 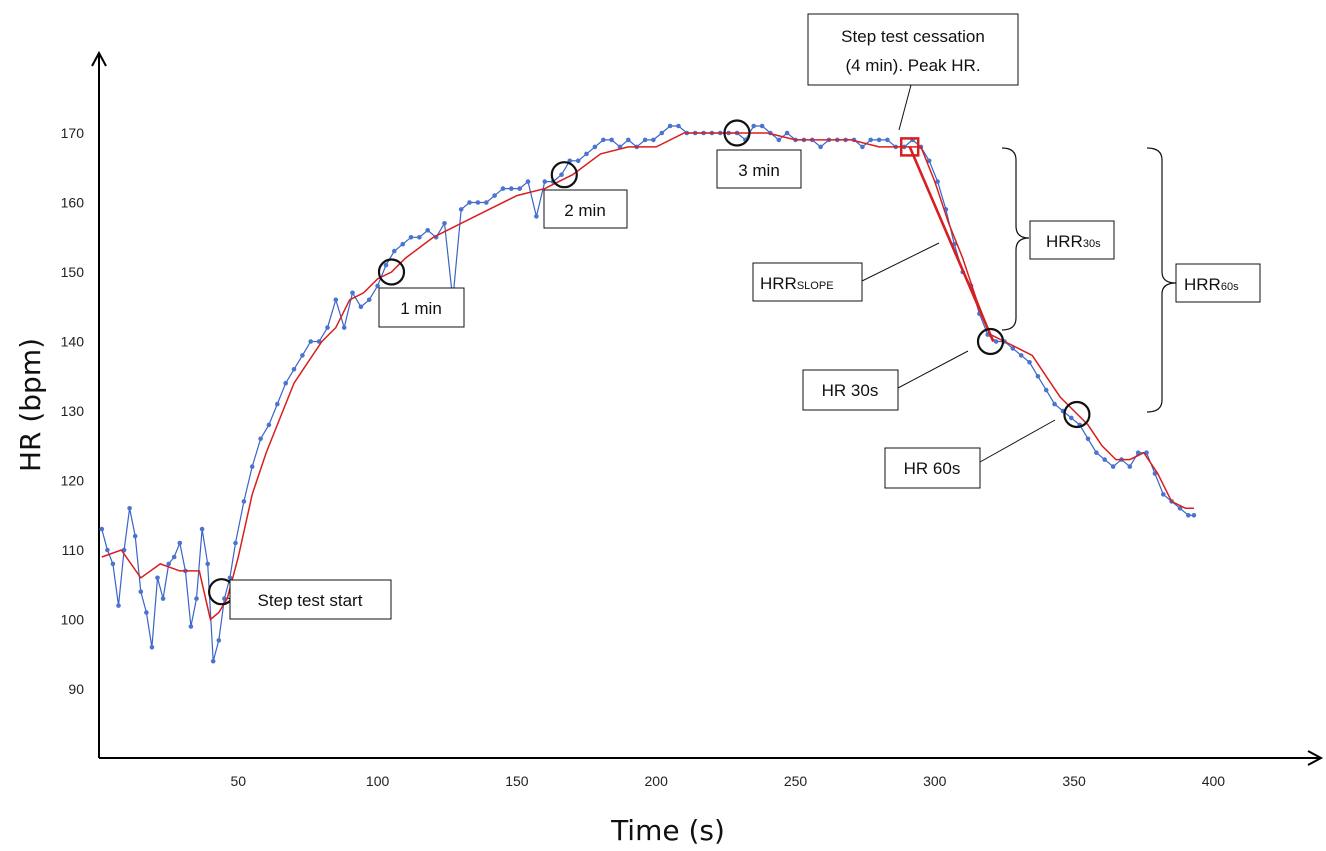 I want to click on leader-hr30, so click(x=933, y=369).